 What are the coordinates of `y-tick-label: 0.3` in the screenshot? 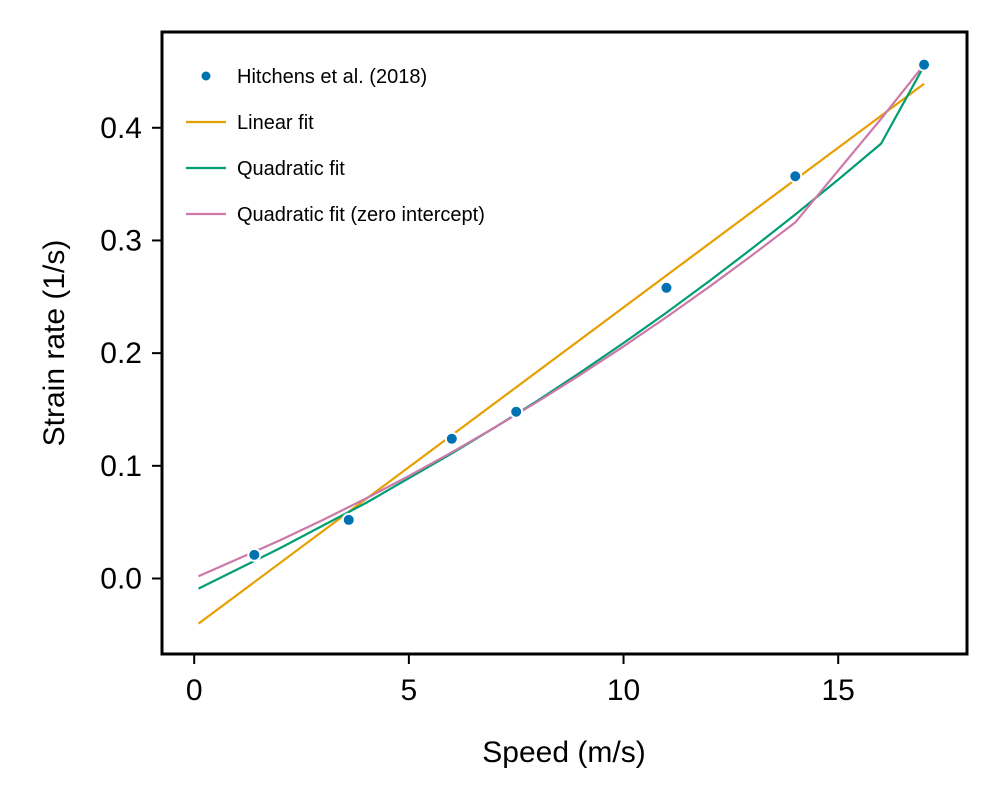 It's located at (121, 240).